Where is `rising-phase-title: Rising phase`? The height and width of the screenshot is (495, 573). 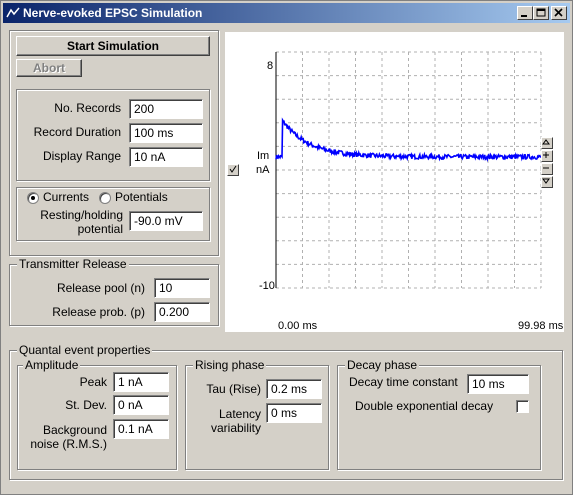
rising-phase-title: Rising phase is located at coordinates (230, 365).